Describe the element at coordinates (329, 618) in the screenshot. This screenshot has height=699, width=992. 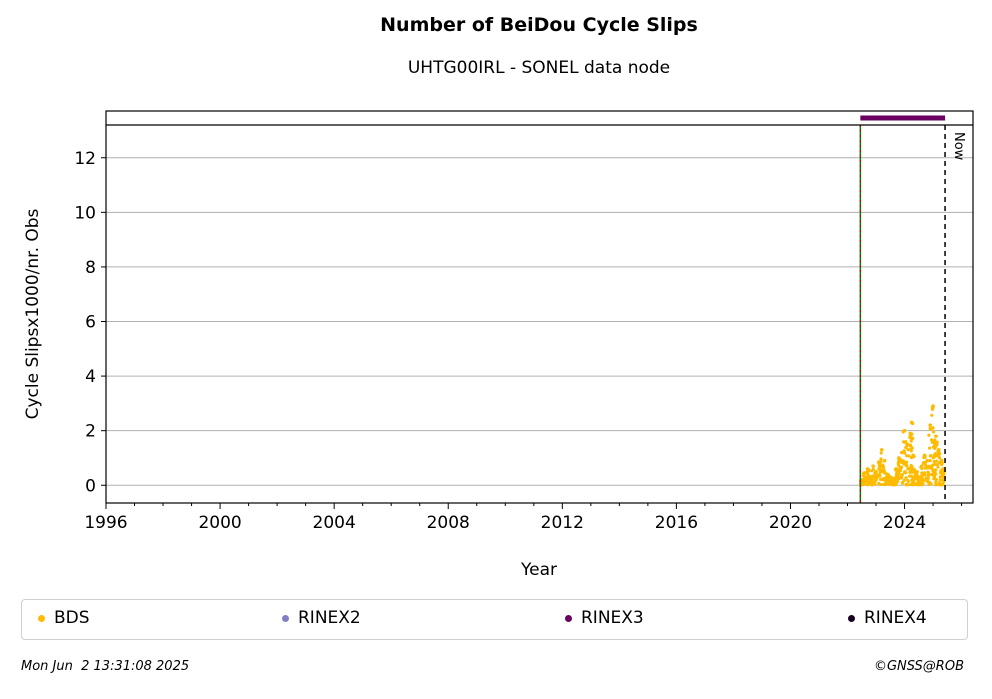
I see `legend-label: RINEX2` at that location.